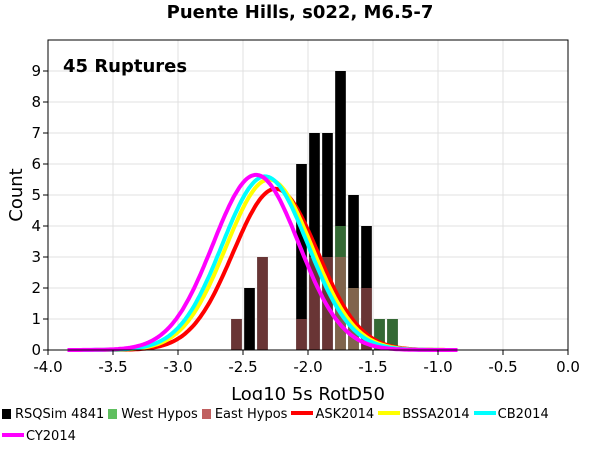  Describe the element at coordinates (159, 414) in the screenshot. I see `legend-label: West Hypos` at that location.